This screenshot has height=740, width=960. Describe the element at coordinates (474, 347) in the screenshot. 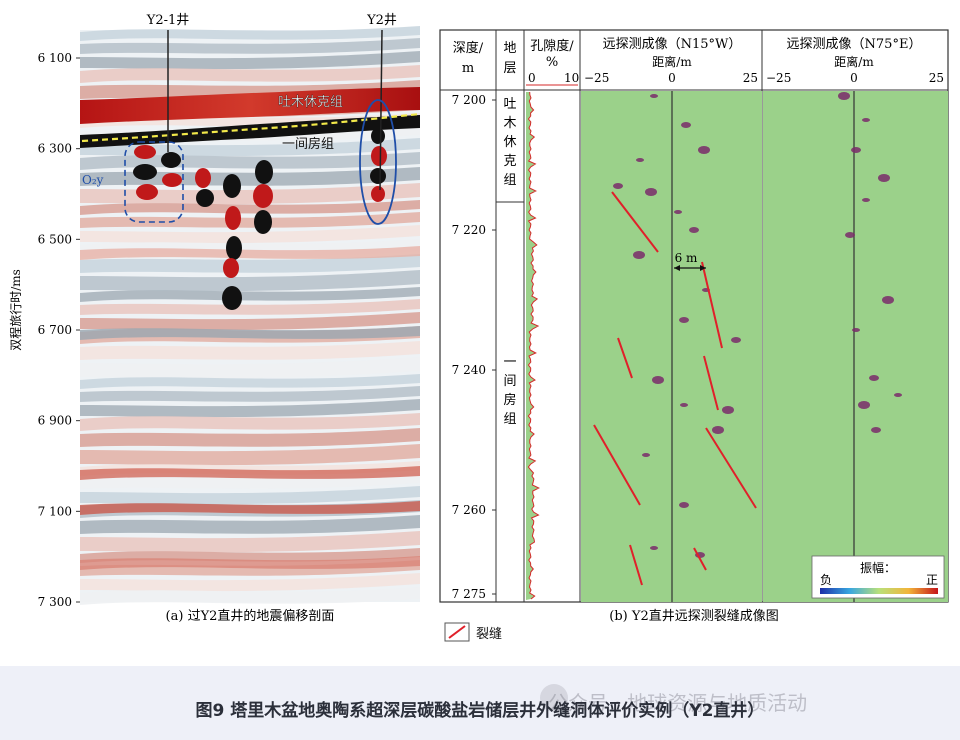

I see `depth-axis: 7 200 7 220 7 240 7 260 7 275` at that location.